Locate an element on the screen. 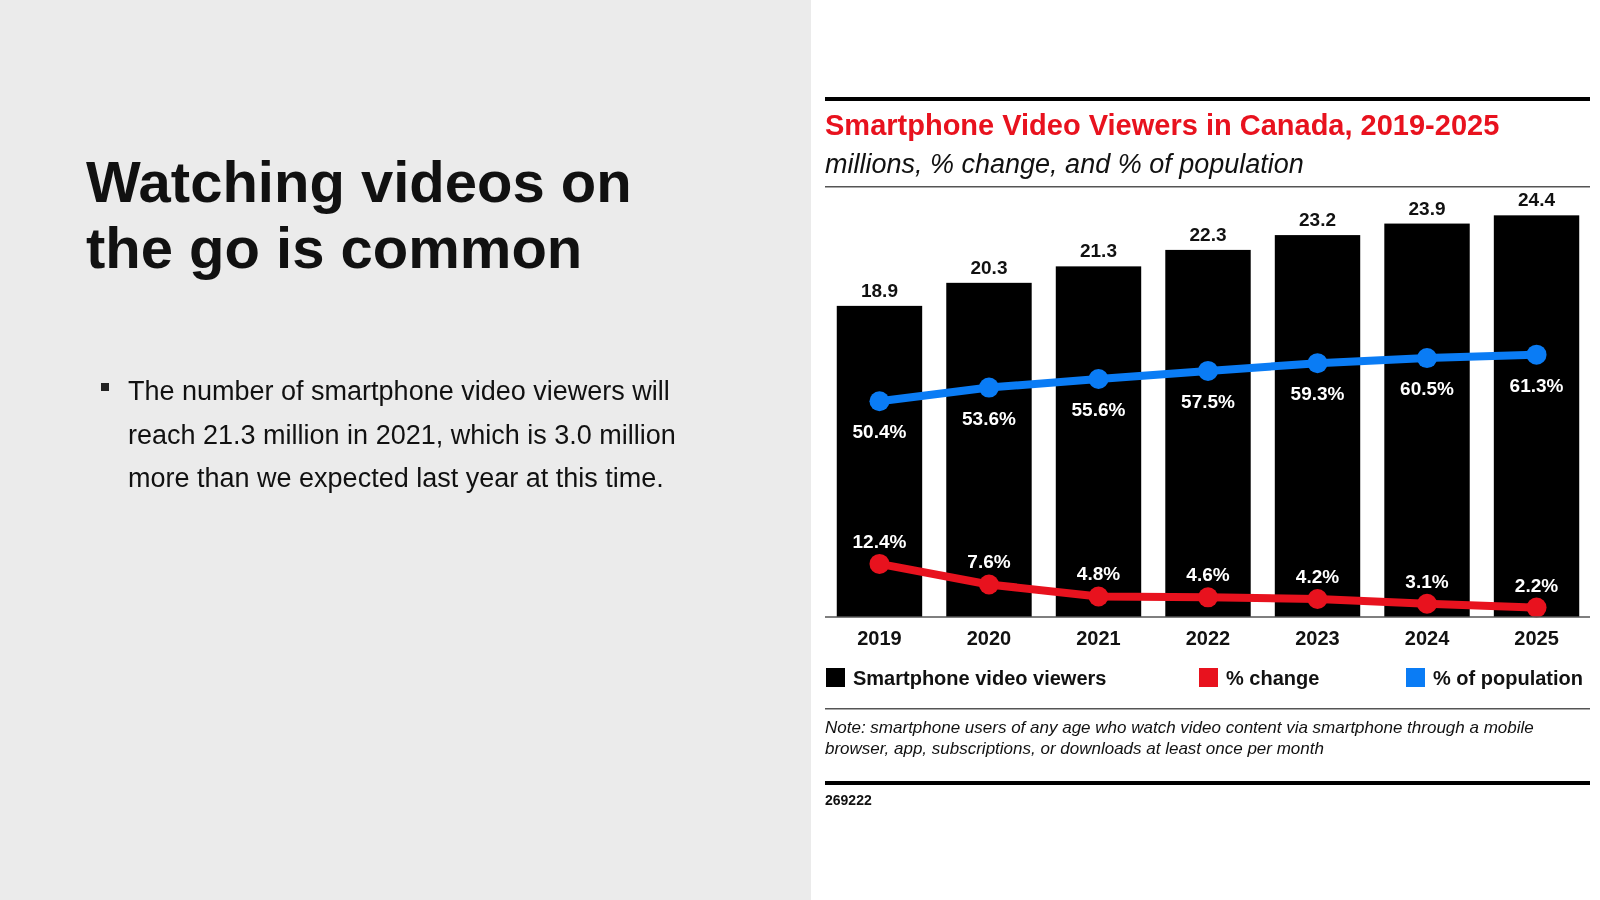  data-label: 60.5% is located at coordinates (1427, 389).